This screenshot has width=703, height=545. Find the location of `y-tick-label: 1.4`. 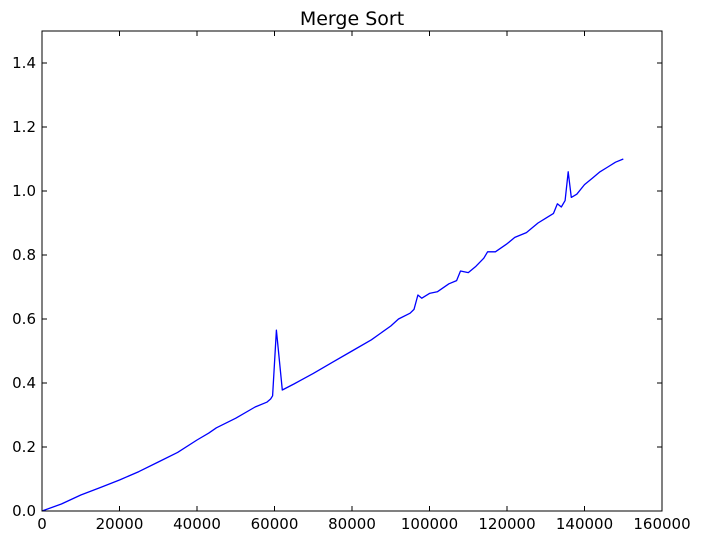

y-tick-label: 1.4 is located at coordinates (24, 63).